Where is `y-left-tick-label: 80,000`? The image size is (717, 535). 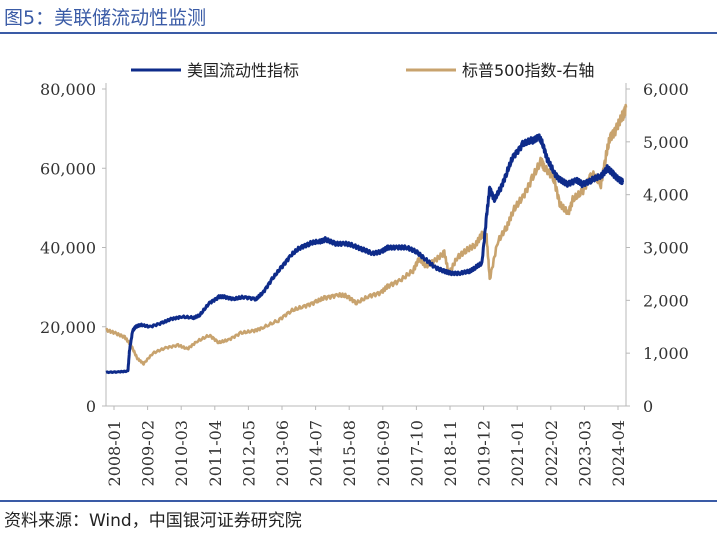
y-left-tick-label: 80,000 is located at coordinates (68, 89).